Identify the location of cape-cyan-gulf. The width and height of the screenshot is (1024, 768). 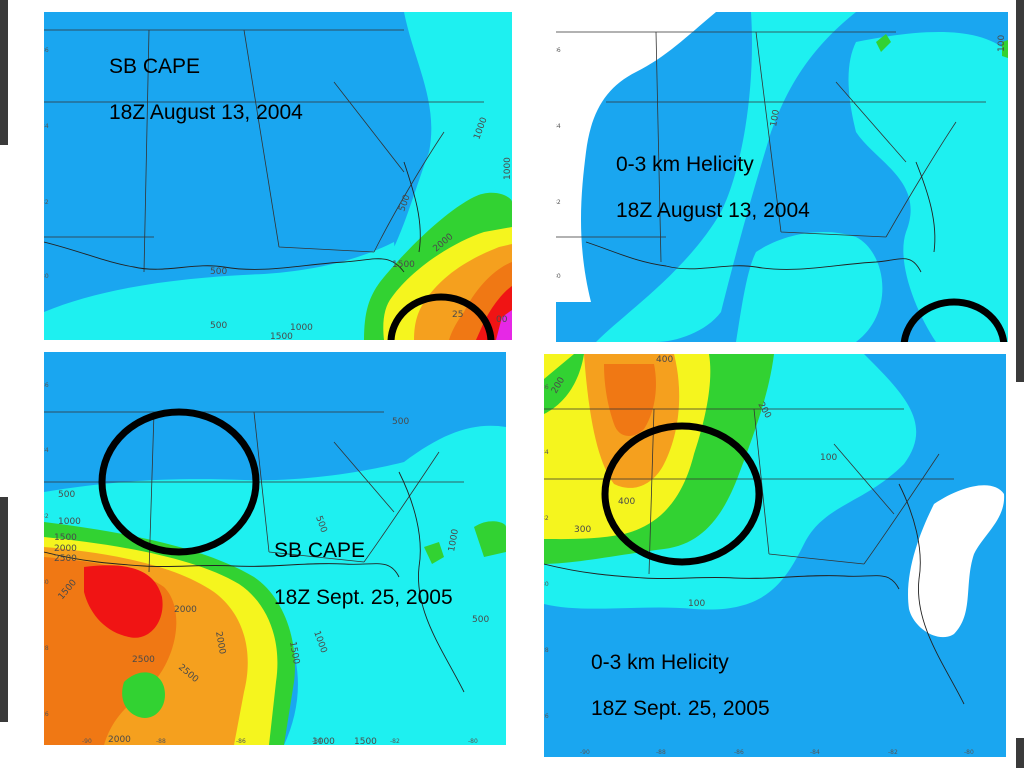
(224, 291).